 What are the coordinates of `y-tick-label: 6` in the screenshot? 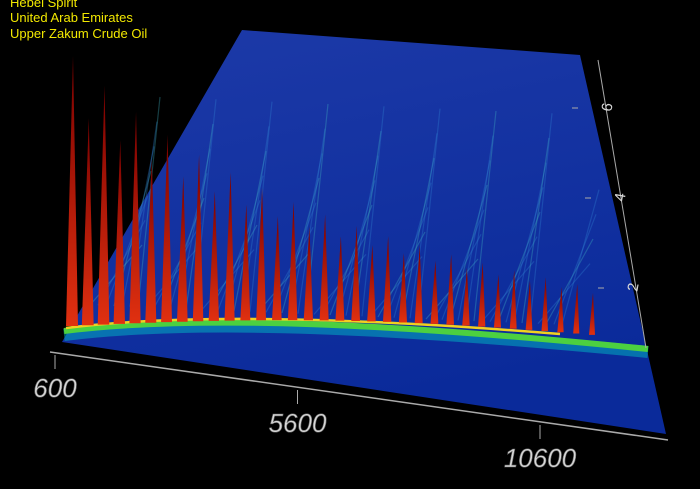 It's located at (607, 107).